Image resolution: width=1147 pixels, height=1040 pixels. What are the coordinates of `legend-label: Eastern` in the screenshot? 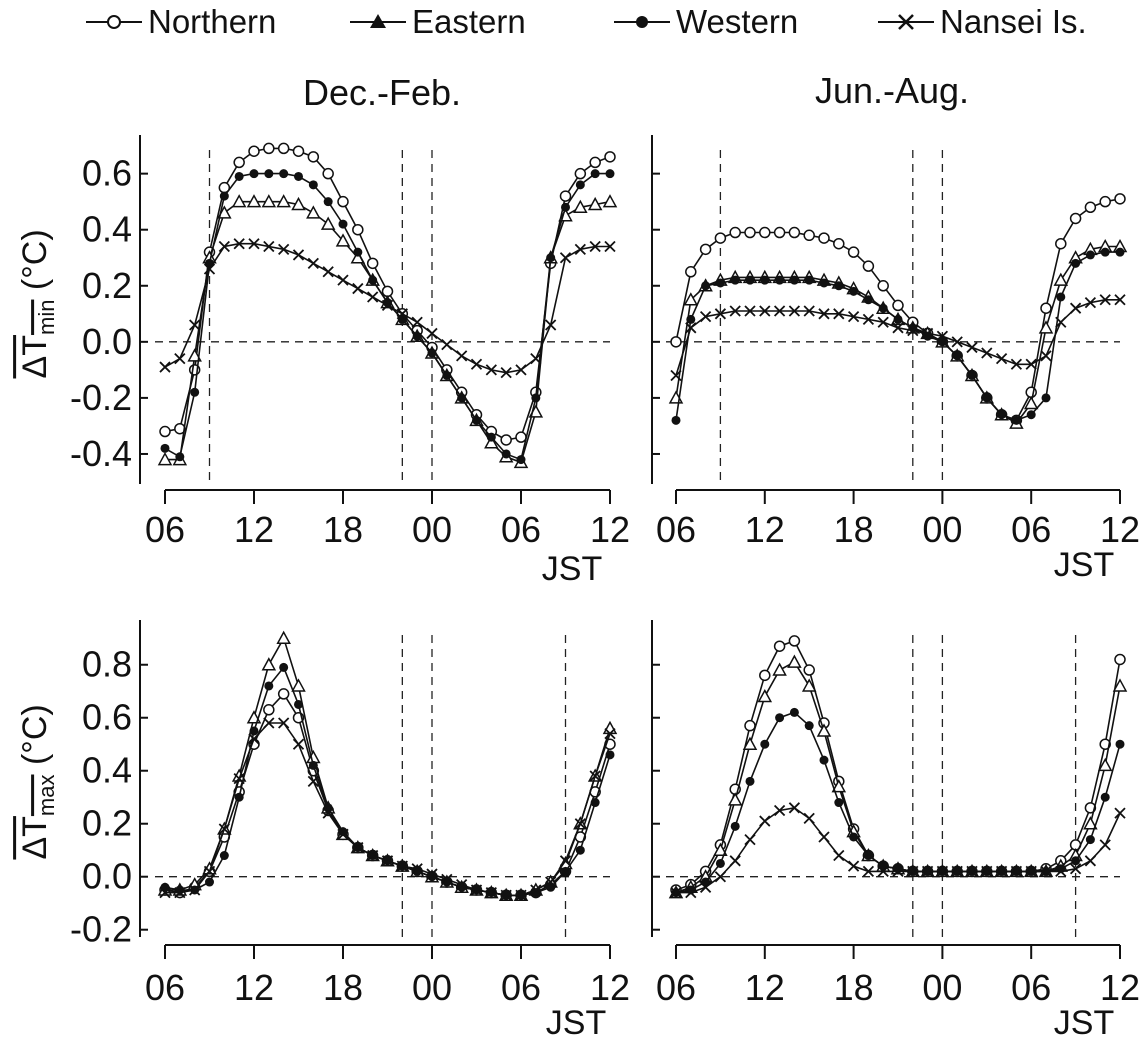 It's located at (469, 21).